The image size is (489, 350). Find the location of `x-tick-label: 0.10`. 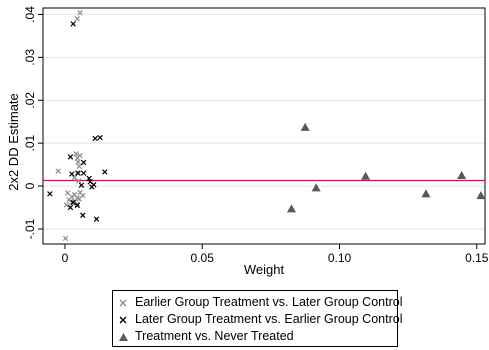

x-tick-label: 0.10 is located at coordinates (340, 258).